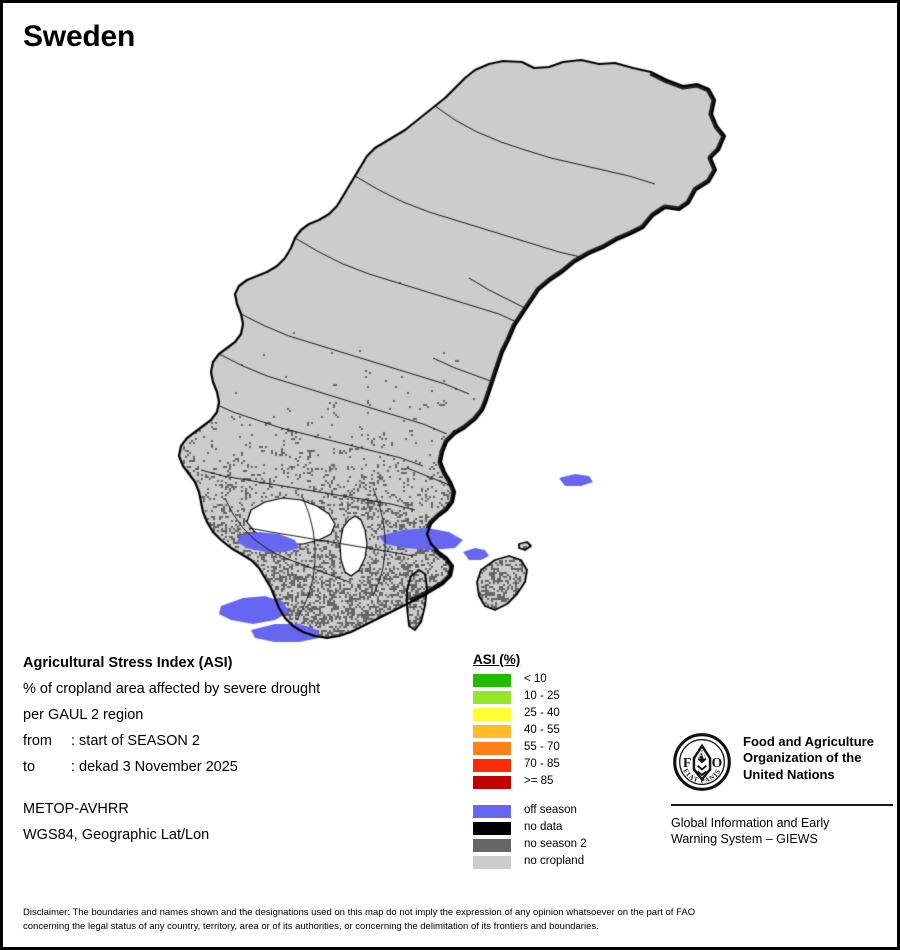  I want to click on svg-text: A, so click(702, 755).